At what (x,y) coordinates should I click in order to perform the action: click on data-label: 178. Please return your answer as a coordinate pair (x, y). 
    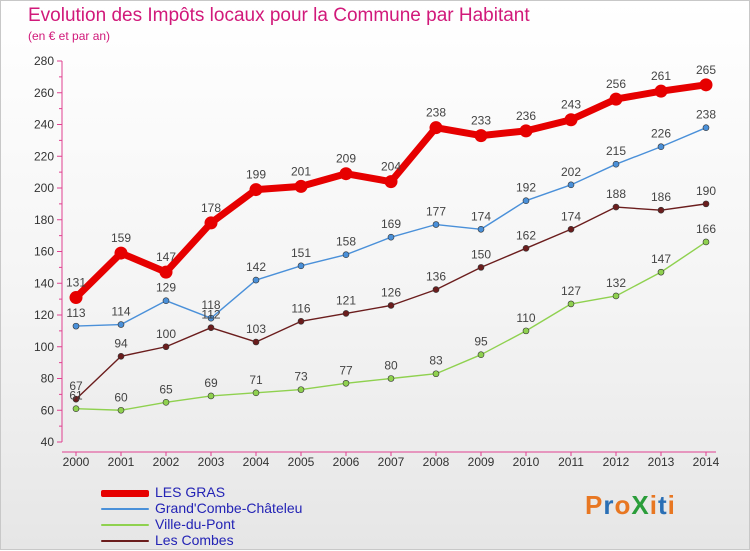
    Looking at the image, I should click on (211, 208).